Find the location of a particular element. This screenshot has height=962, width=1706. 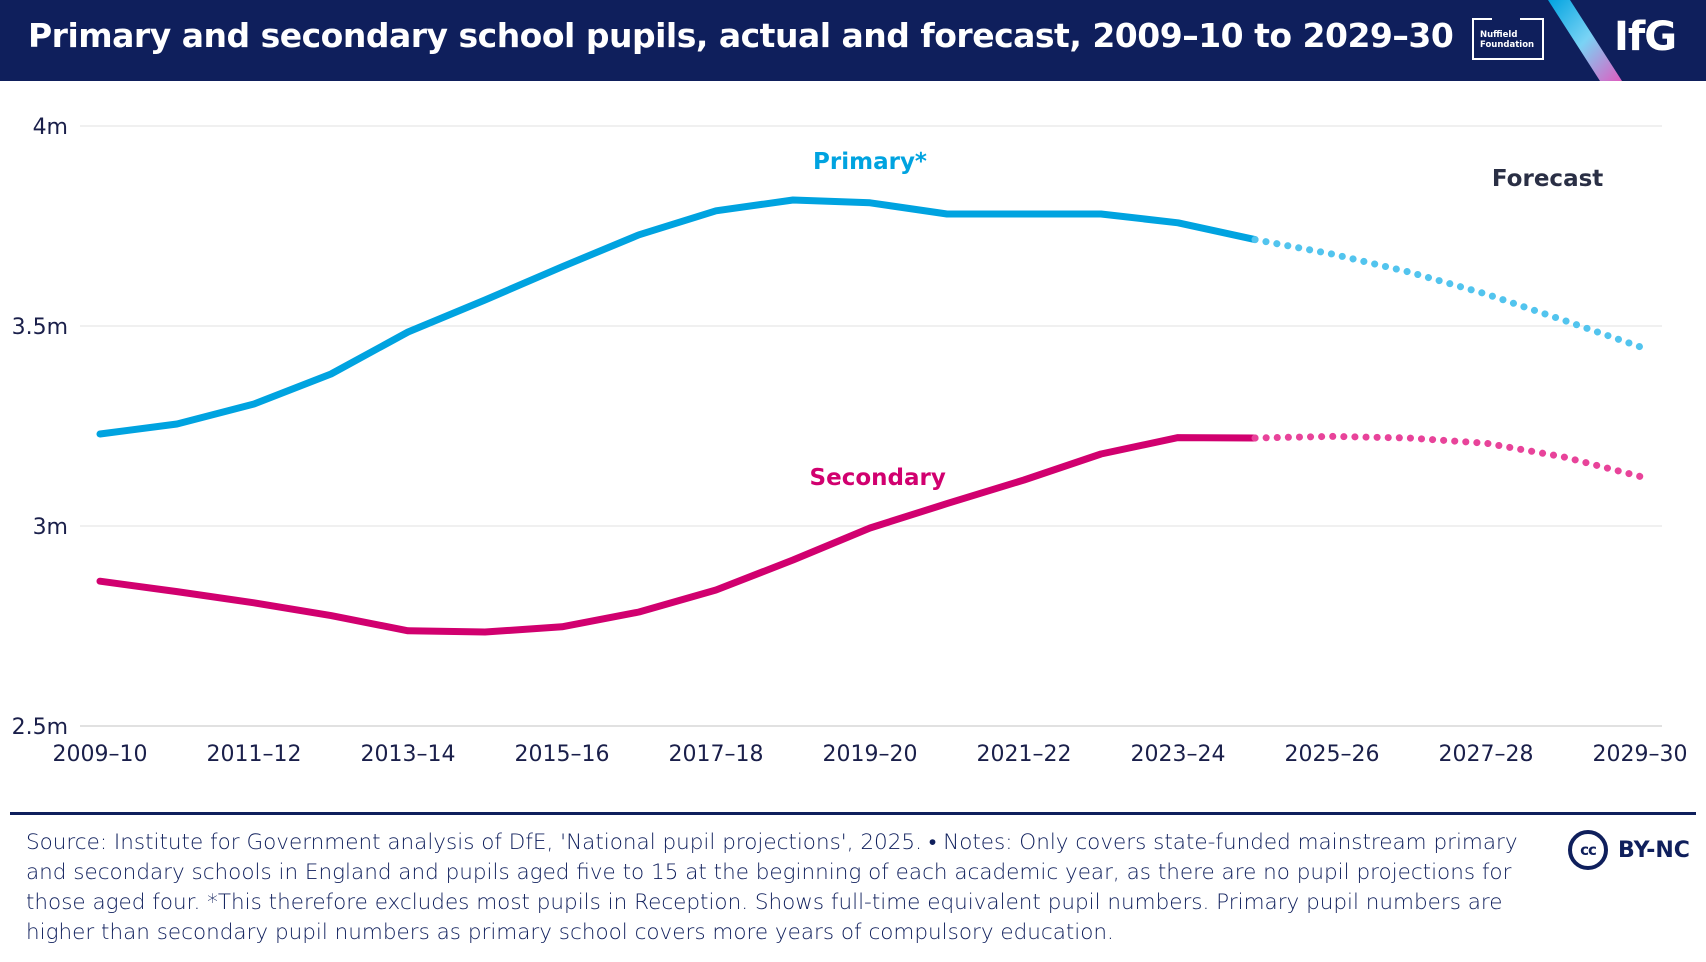

ifg-logo-stripe is located at coordinates (1585, 40).